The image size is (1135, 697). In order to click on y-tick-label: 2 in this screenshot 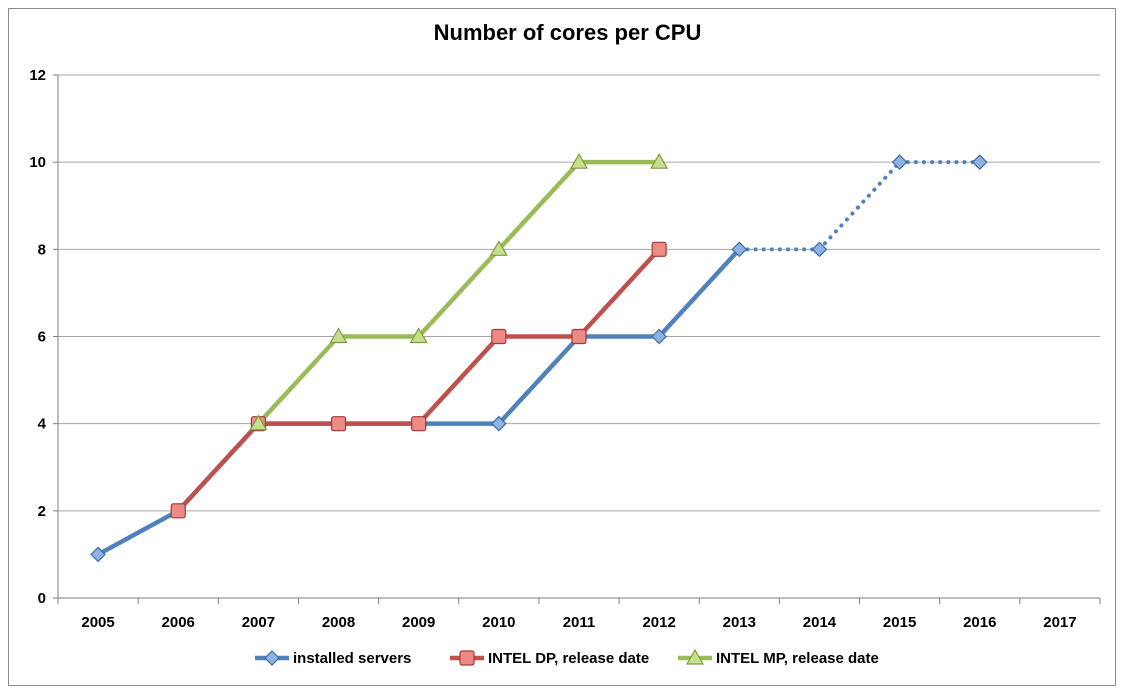, I will do `click(42, 511)`.